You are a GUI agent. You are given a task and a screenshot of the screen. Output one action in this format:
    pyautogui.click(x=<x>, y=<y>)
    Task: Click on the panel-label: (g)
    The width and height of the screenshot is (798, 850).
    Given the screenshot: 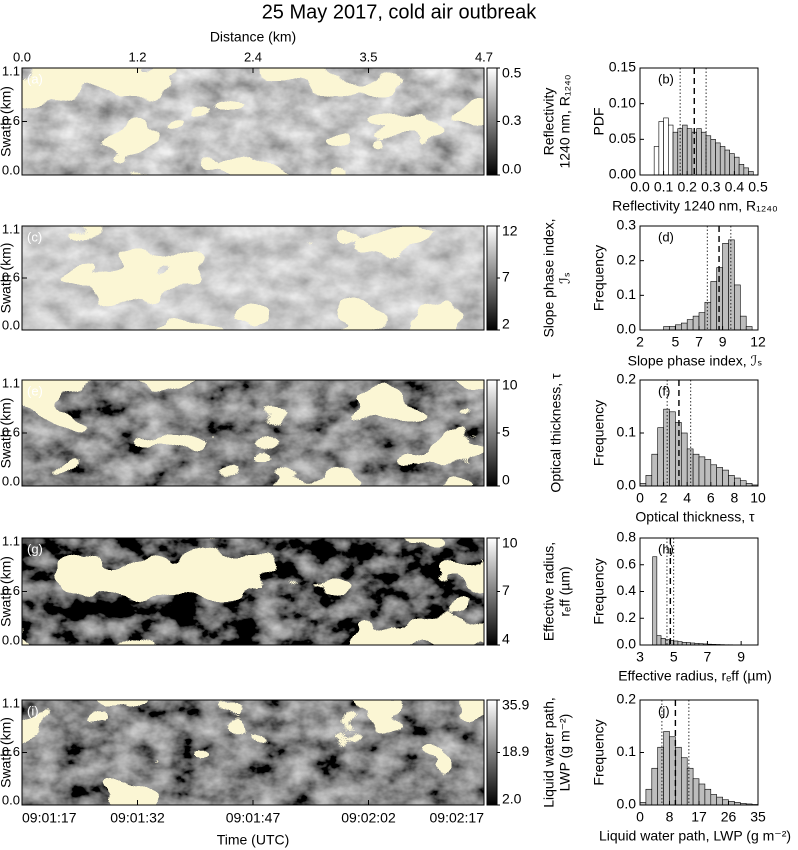 What is the action you would take?
    pyautogui.click(x=35, y=548)
    